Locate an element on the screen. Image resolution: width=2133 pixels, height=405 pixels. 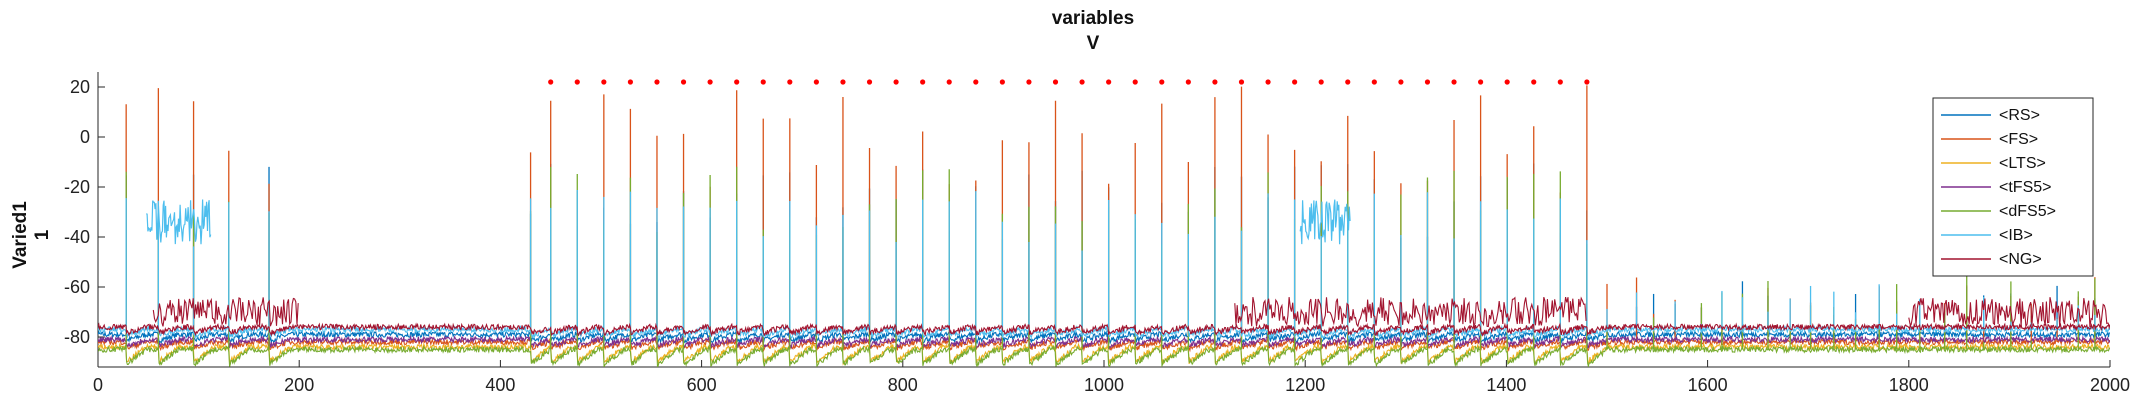
x-tick-label: 1200 is located at coordinates (1305, 385).